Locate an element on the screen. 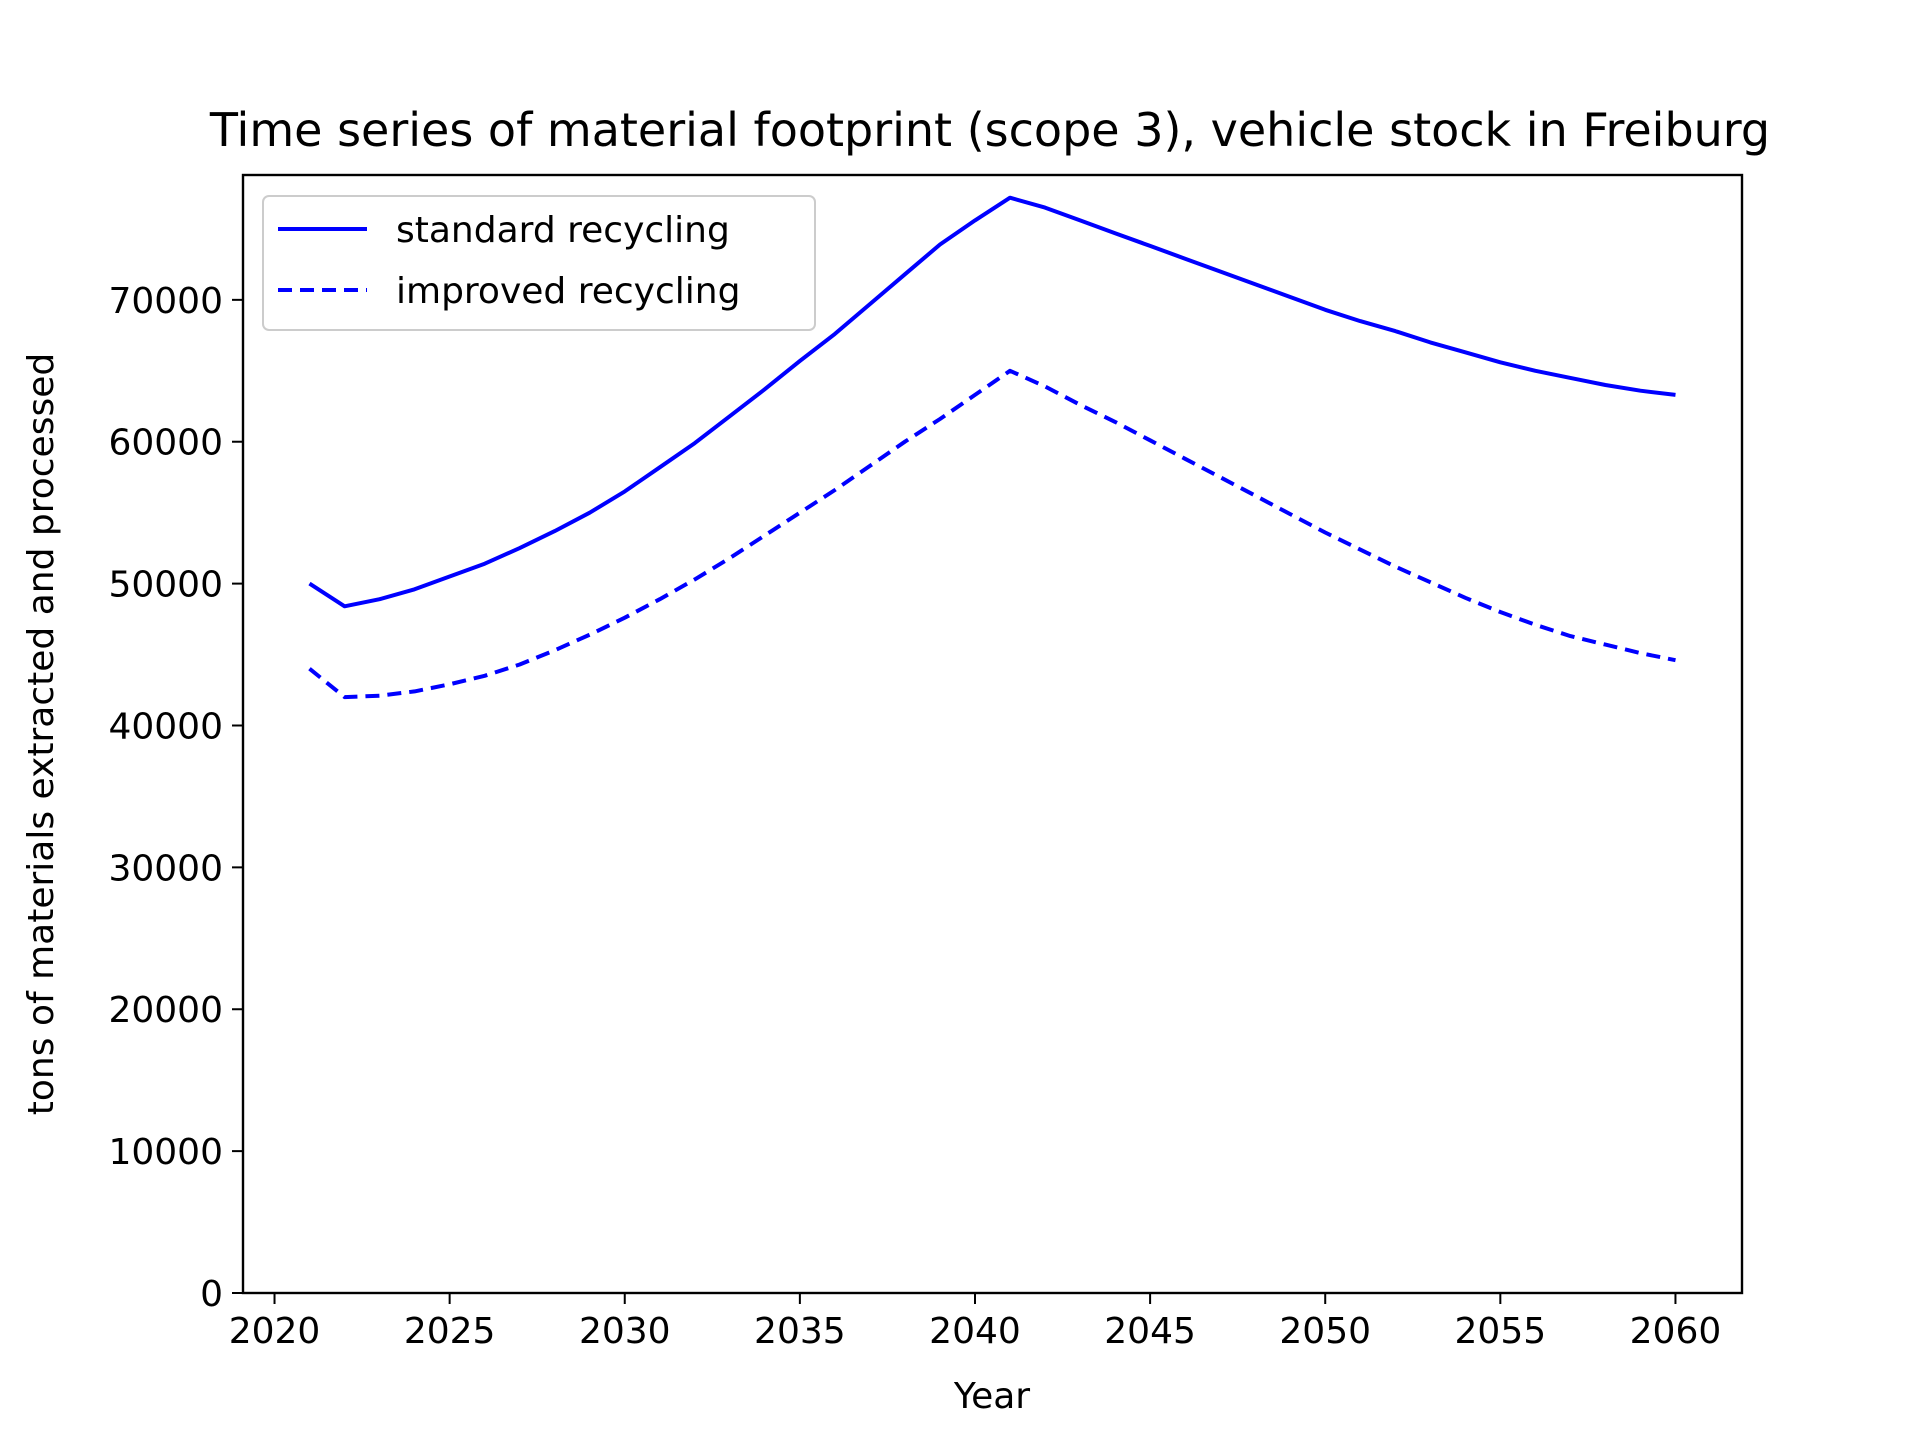  y-tick-label: 60000 is located at coordinates (165, 443).